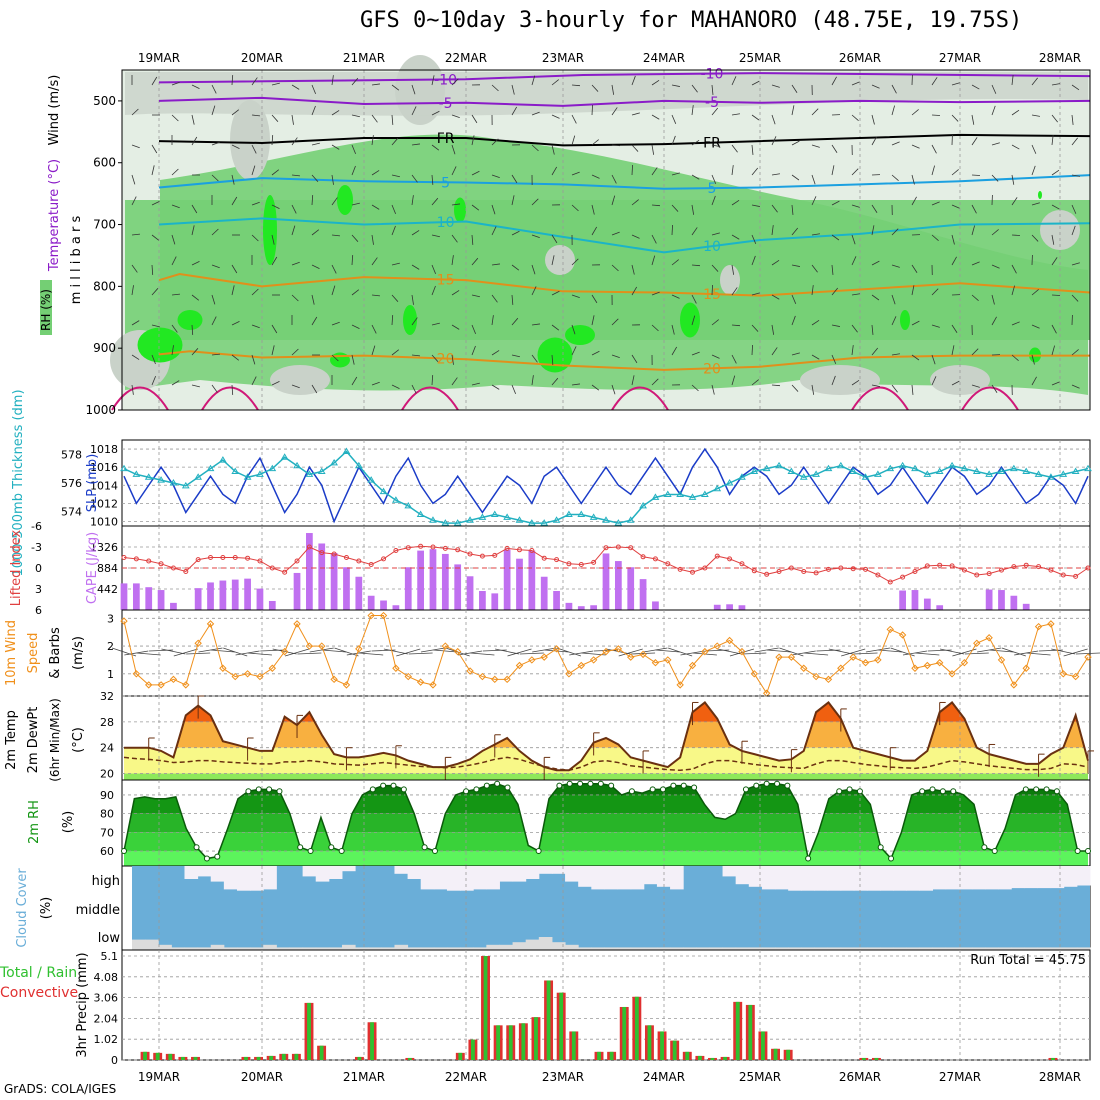  I want to click on temp-tick-label: 20, so click(107, 774).